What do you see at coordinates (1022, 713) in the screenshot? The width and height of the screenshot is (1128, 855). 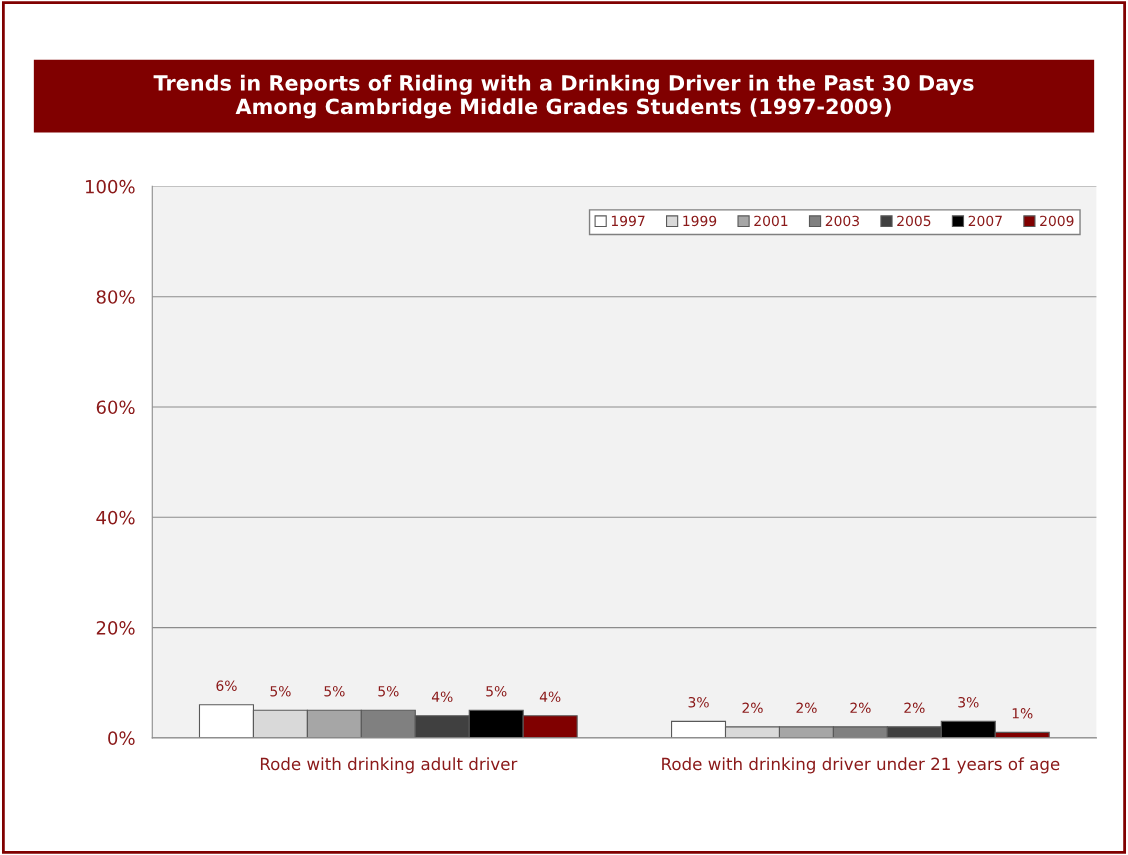 I see `data-label: 1%` at bounding box center [1022, 713].